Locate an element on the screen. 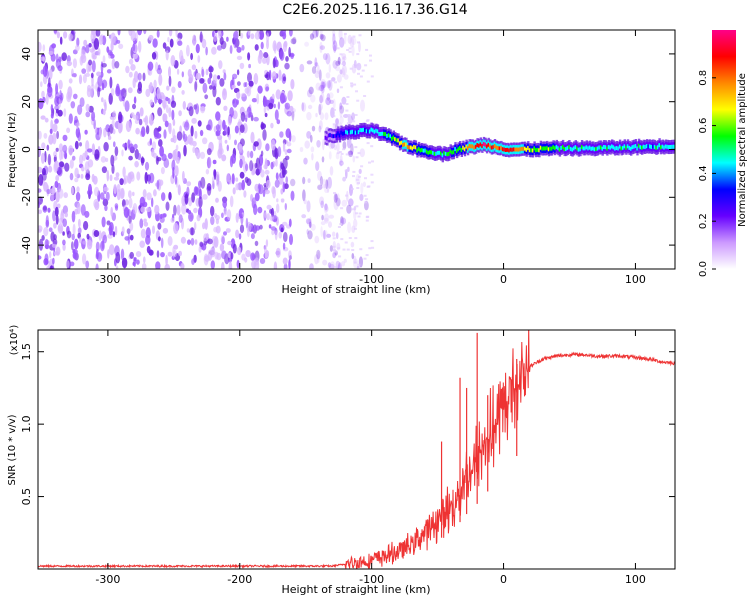  spectrogram-xtick-label: 0 is located at coordinates (503, 279).